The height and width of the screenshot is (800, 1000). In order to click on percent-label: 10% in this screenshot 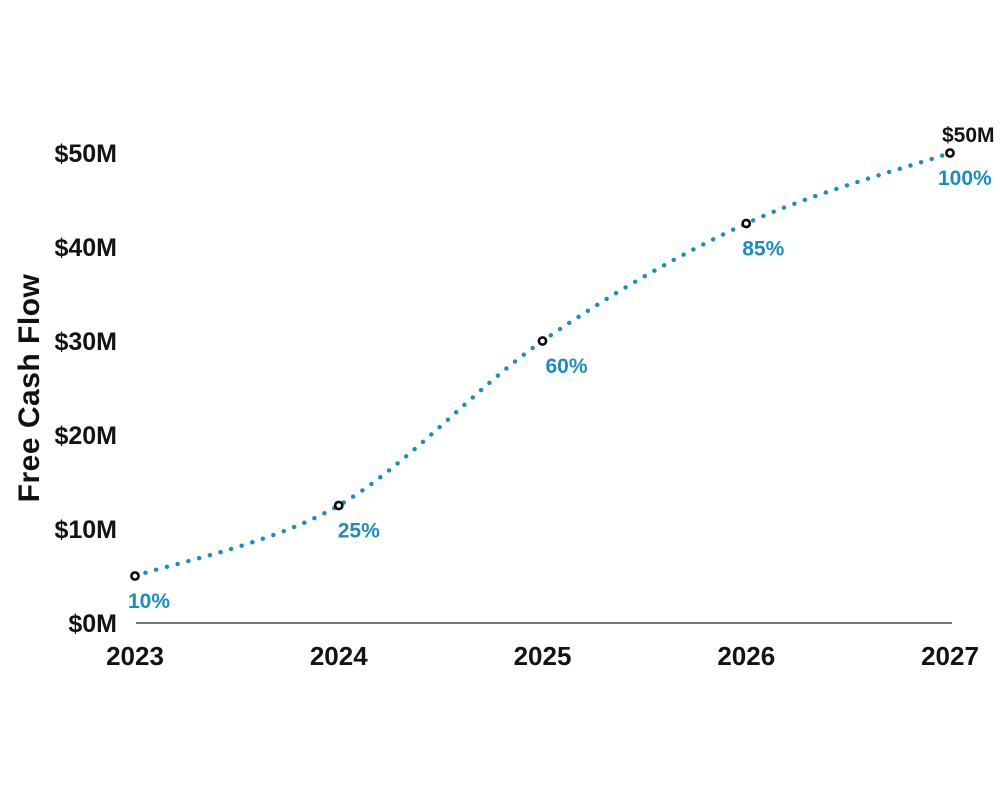, I will do `click(149, 601)`.